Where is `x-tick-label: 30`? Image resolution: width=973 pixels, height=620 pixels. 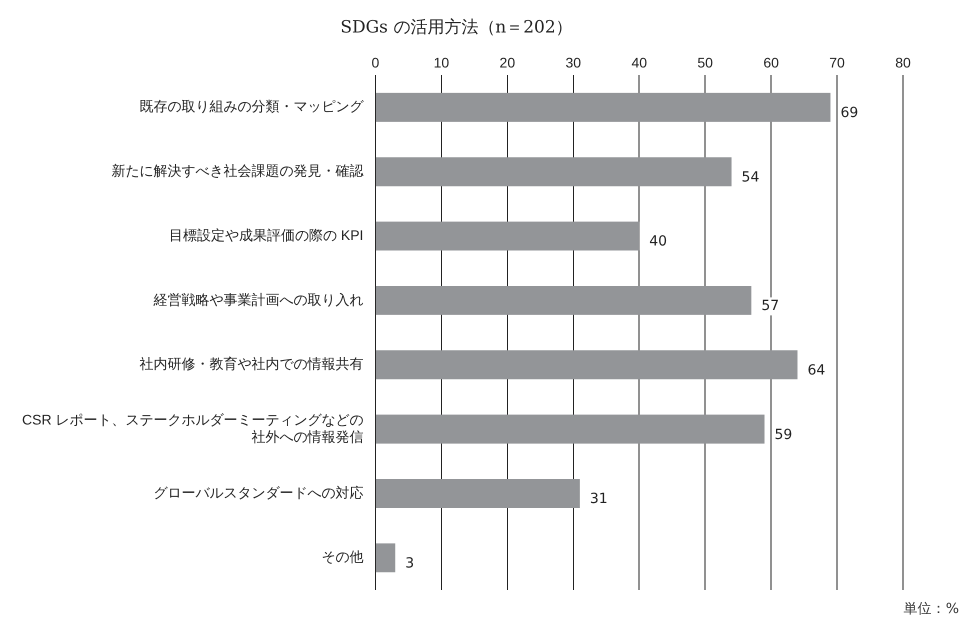 x-tick-label: 30 is located at coordinates (573, 62).